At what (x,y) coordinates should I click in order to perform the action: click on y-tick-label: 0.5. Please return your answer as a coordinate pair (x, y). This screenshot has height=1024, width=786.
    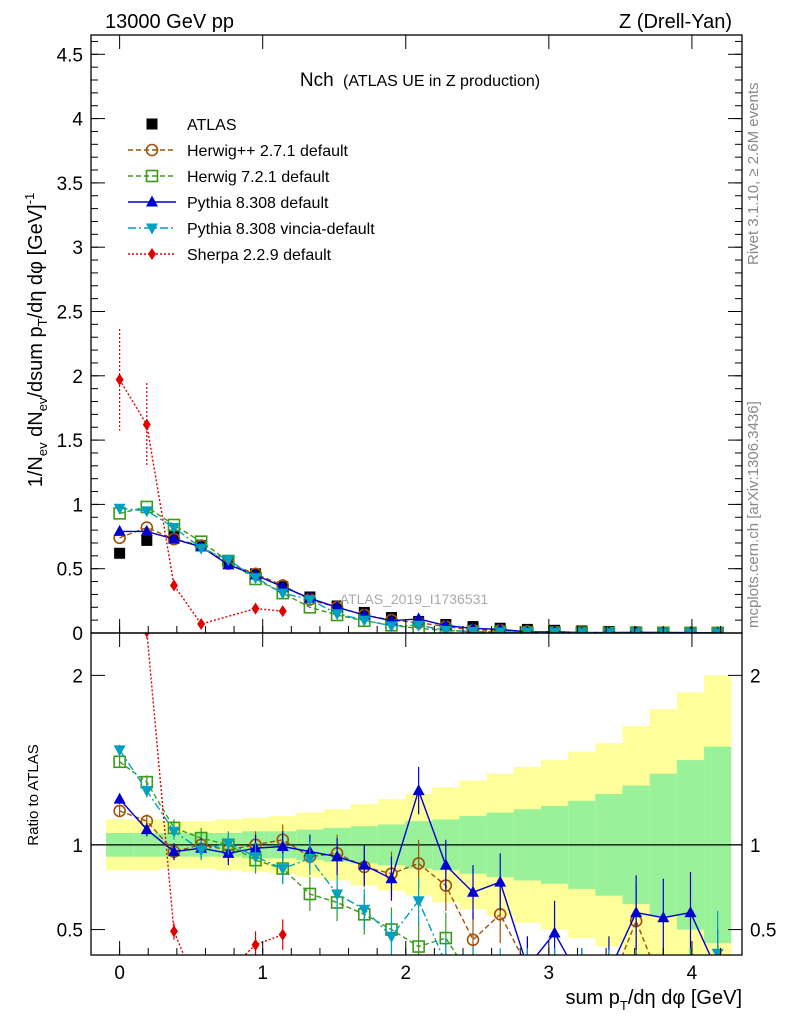
    Looking at the image, I should click on (70, 570).